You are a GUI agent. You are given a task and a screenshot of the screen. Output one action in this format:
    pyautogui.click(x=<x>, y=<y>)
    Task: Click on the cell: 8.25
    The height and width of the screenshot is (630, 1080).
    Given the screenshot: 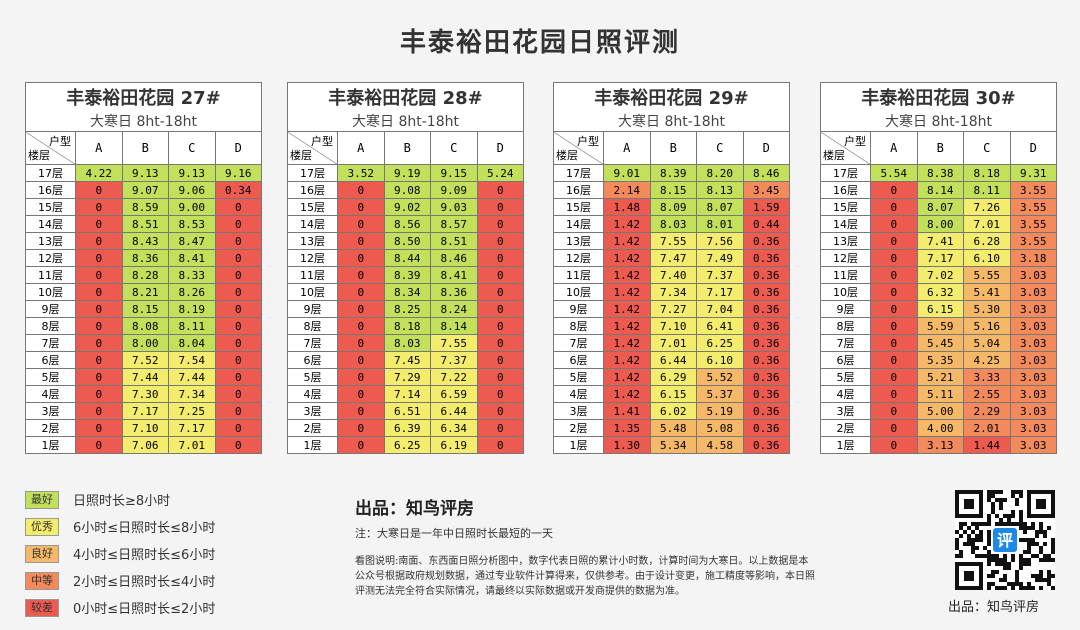 What is the action you would take?
    pyautogui.click(x=407, y=309)
    